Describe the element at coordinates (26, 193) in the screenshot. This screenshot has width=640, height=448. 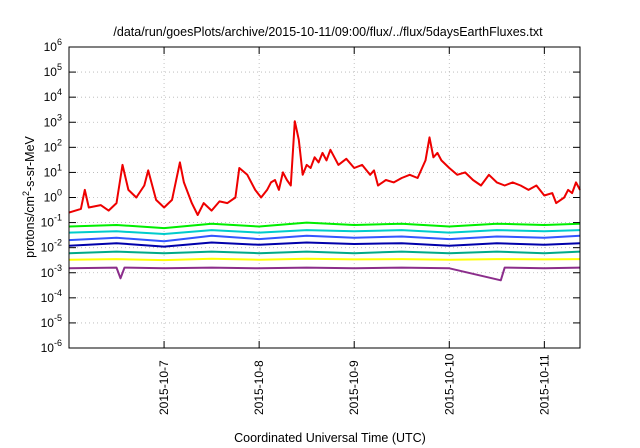
I see `y-axis-title-superscript: 2` at that location.